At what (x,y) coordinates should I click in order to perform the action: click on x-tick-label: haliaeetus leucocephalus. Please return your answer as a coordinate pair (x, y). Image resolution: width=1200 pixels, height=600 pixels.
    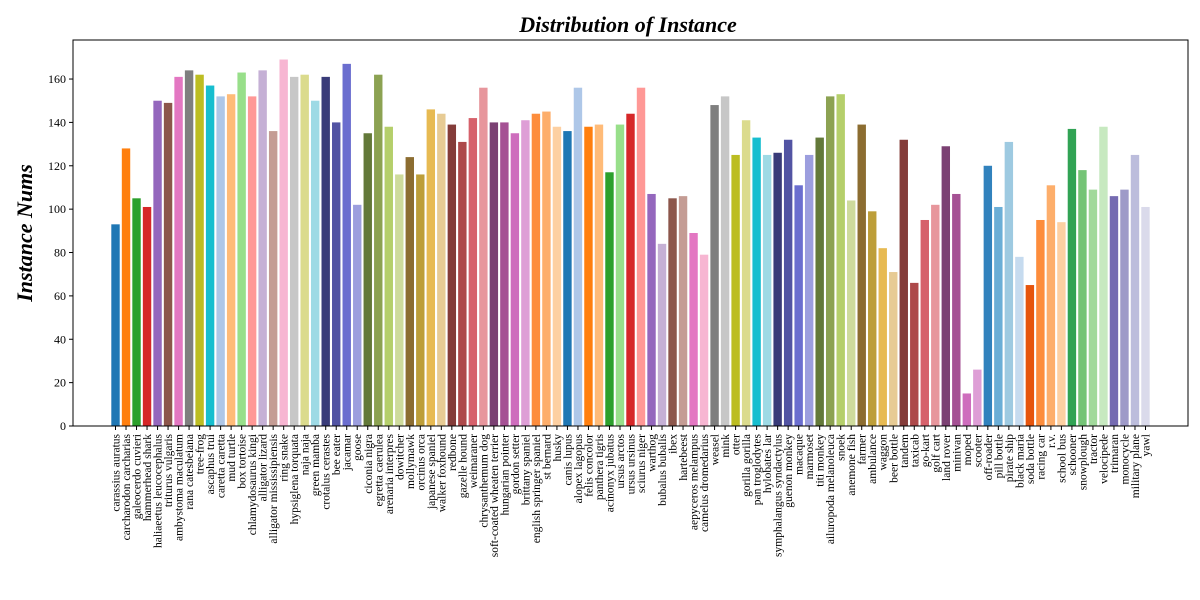
    Looking at the image, I should click on (159, 490).